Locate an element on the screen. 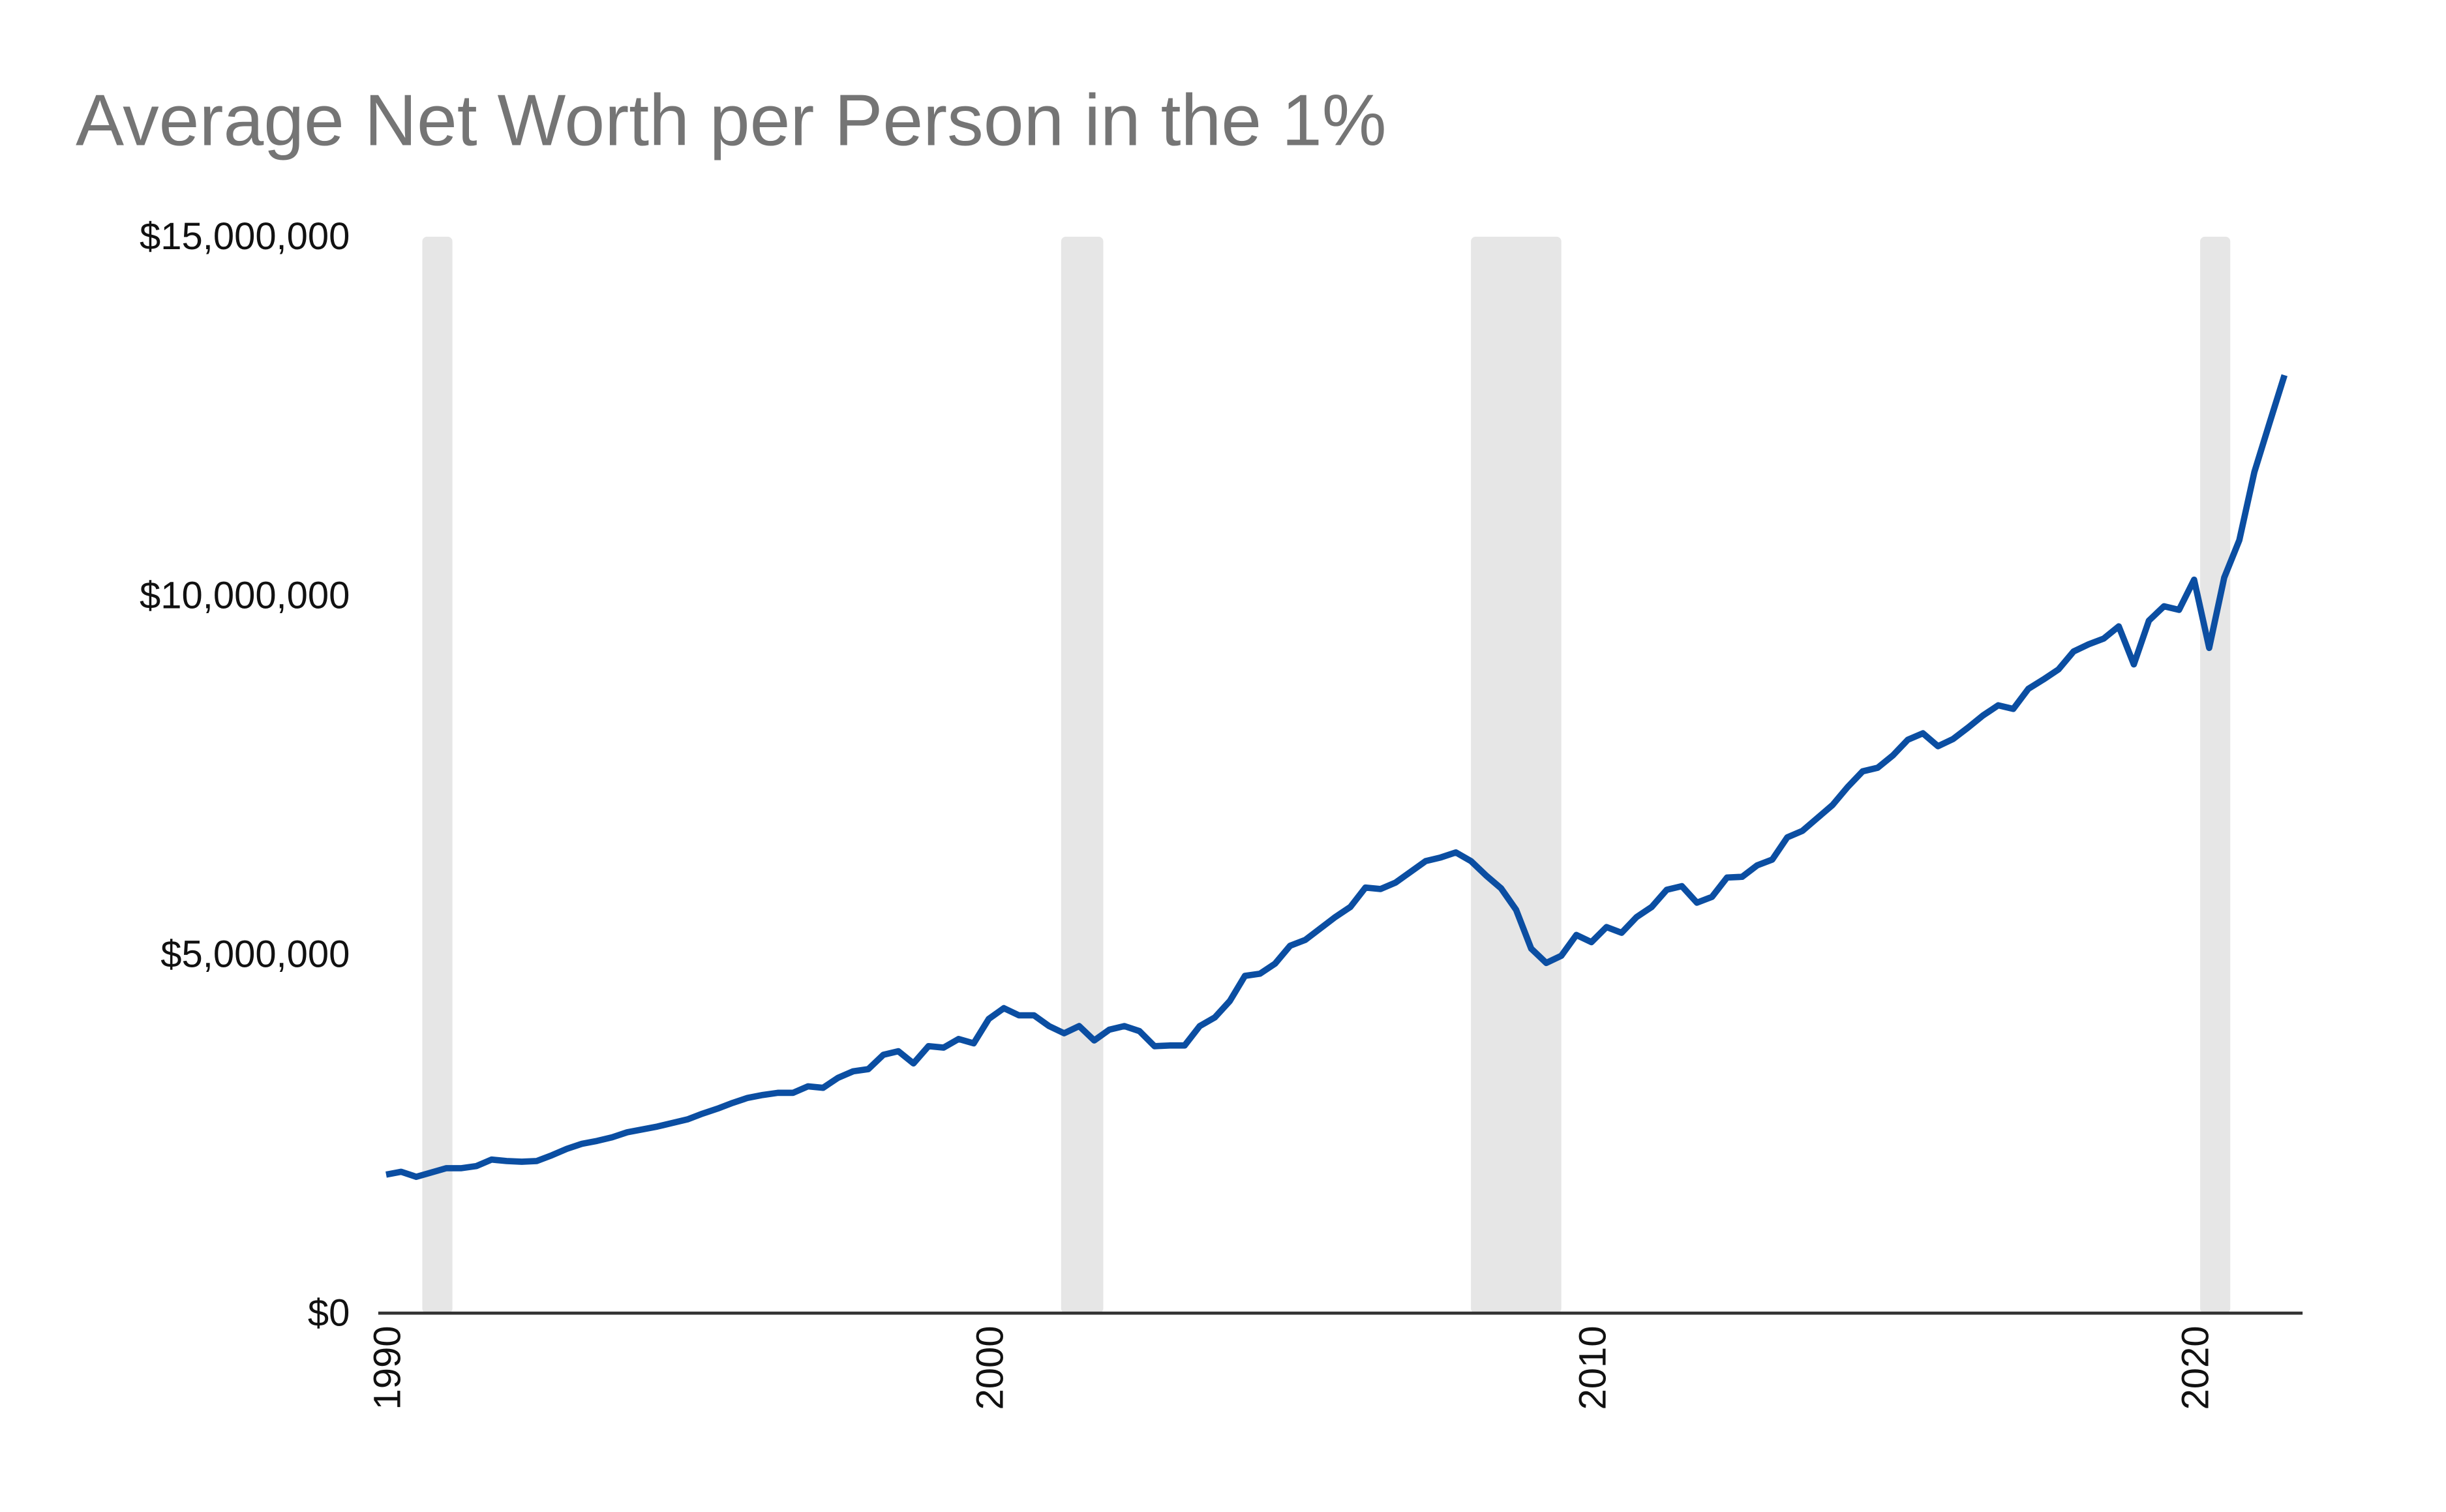 The height and width of the screenshot is (1512, 2446). x-tick-label: 2000 is located at coordinates (991, 1367).